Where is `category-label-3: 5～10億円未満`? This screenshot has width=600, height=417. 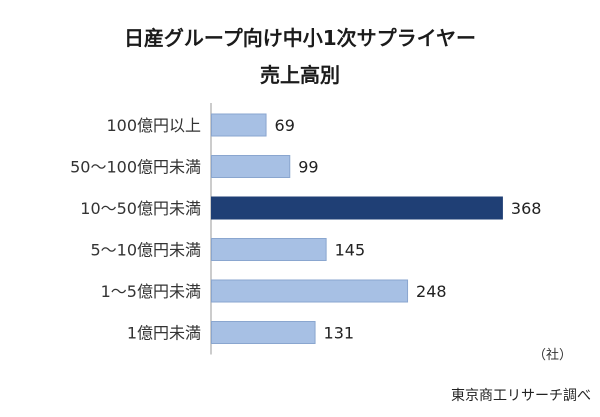 category-label-3: 5～10億円未満 is located at coordinates (145, 250).